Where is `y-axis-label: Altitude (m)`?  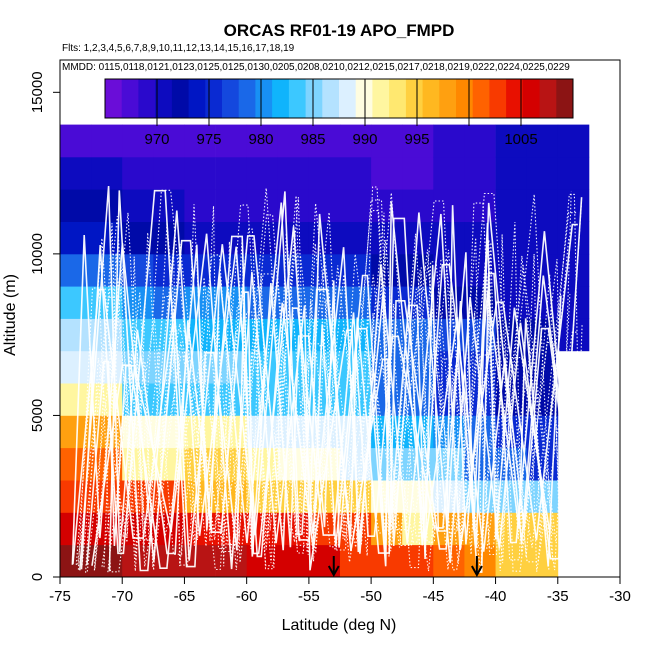 y-axis-label: Altitude (m) is located at coordinates (10, 315).